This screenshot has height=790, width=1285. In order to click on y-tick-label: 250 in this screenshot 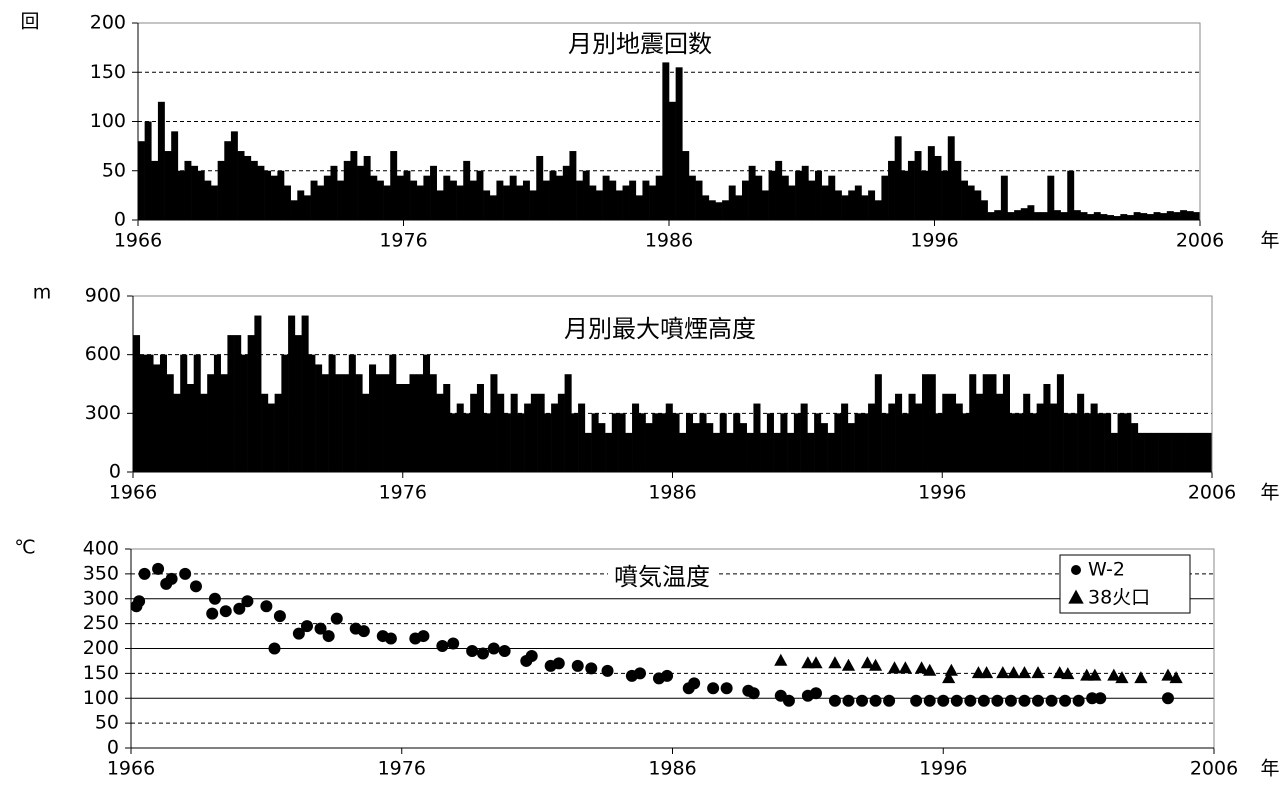, I will do `click(101, 623)`.